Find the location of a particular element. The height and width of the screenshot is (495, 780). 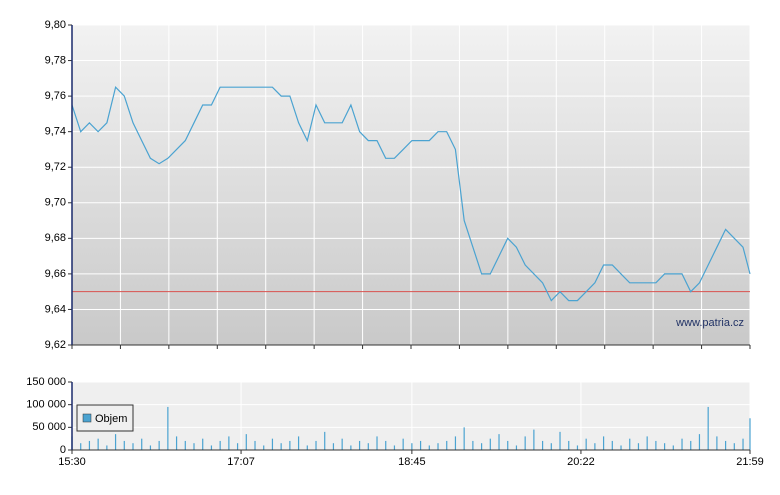

y-tick-label: 9,74 is located at coordinates (55, 132).